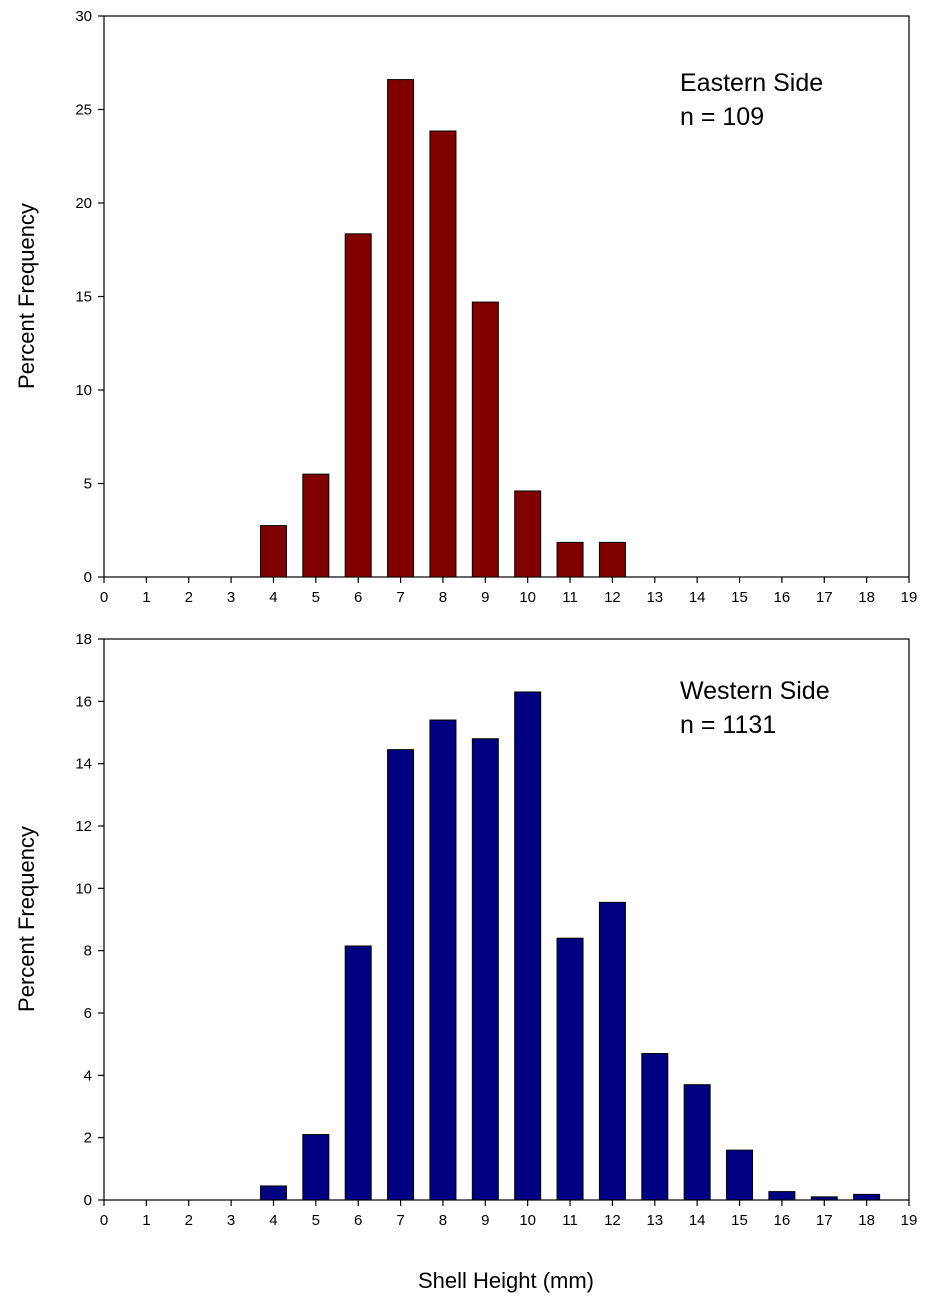 This screenshot has height=1301, width=925. Describe the element at coordinates (83, 16) in the screenshot. I see `y-tick-label: 30` at that location.